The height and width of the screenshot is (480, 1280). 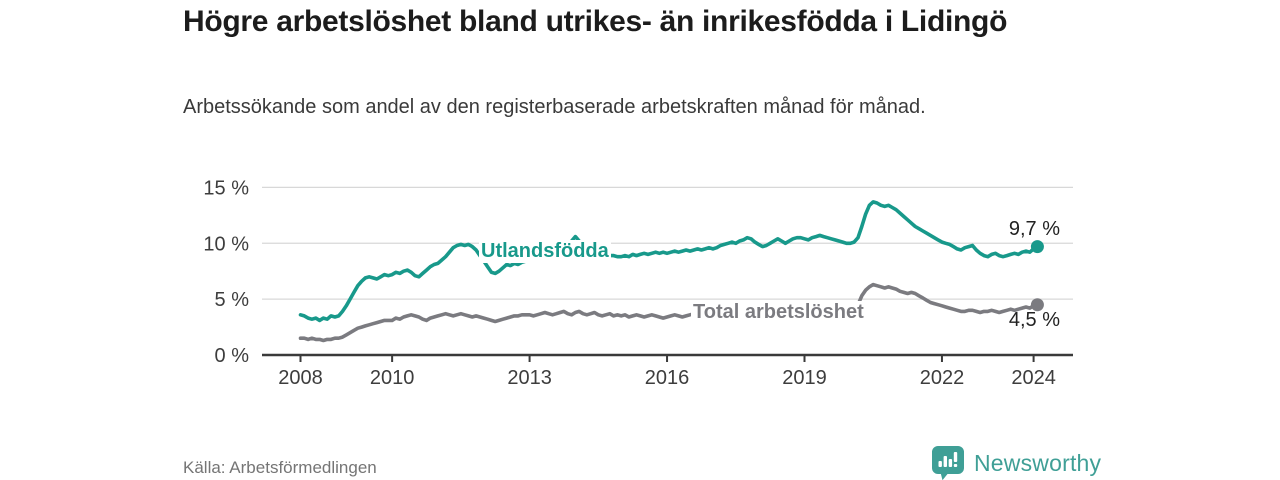 I want to click on end-value-utlandsfodda: 9,7 %, so click(x=1034, y=229).